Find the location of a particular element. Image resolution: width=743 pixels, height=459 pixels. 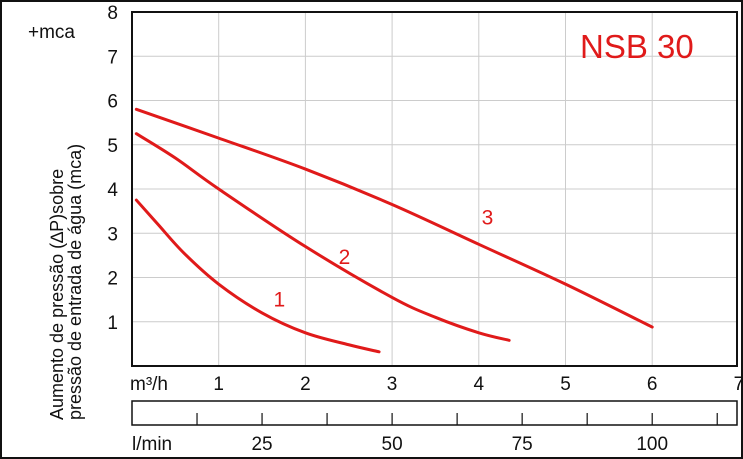

x-tick-label: 5 is located at coordinates (565, 384).